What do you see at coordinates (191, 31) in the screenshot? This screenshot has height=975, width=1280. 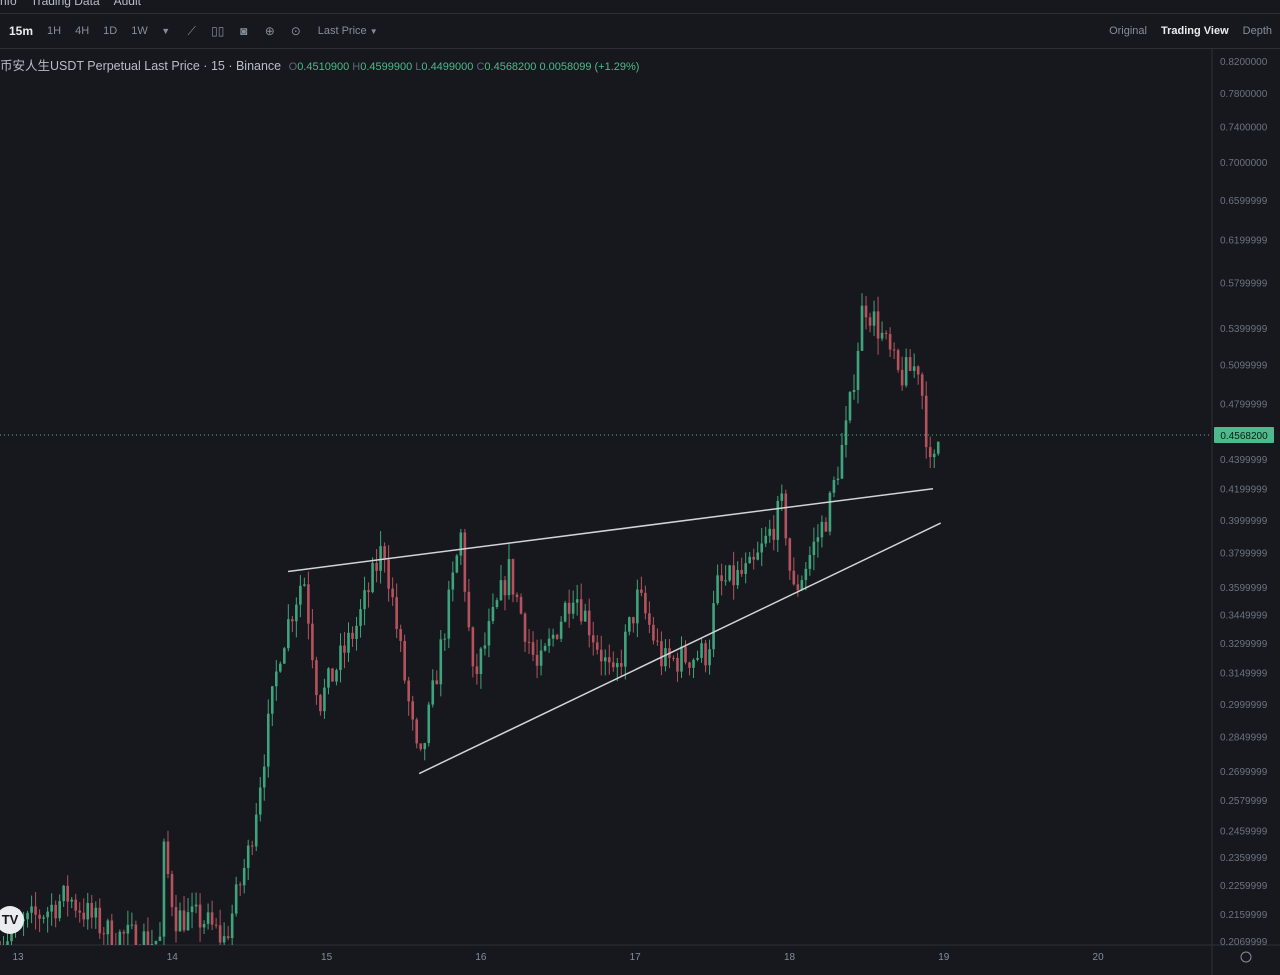 I see `indicator-icon: ⟋` at bounding box center [191, 31].